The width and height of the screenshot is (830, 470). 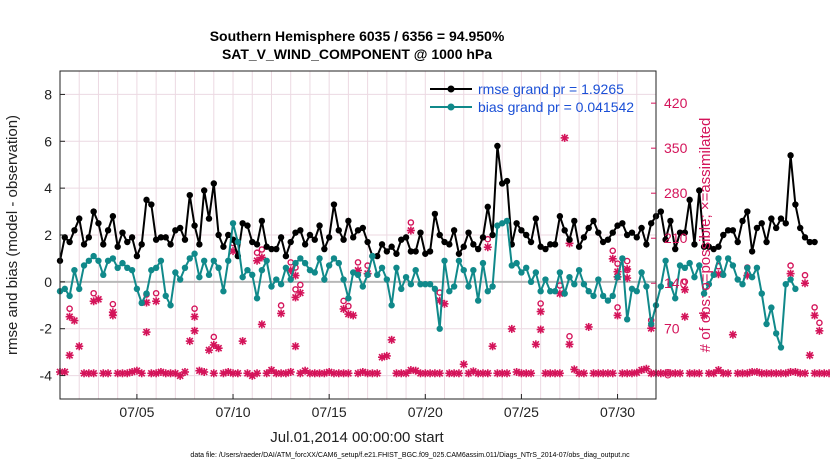 I want to click on y2-tick-label: 210, so click(x=676, y=238).